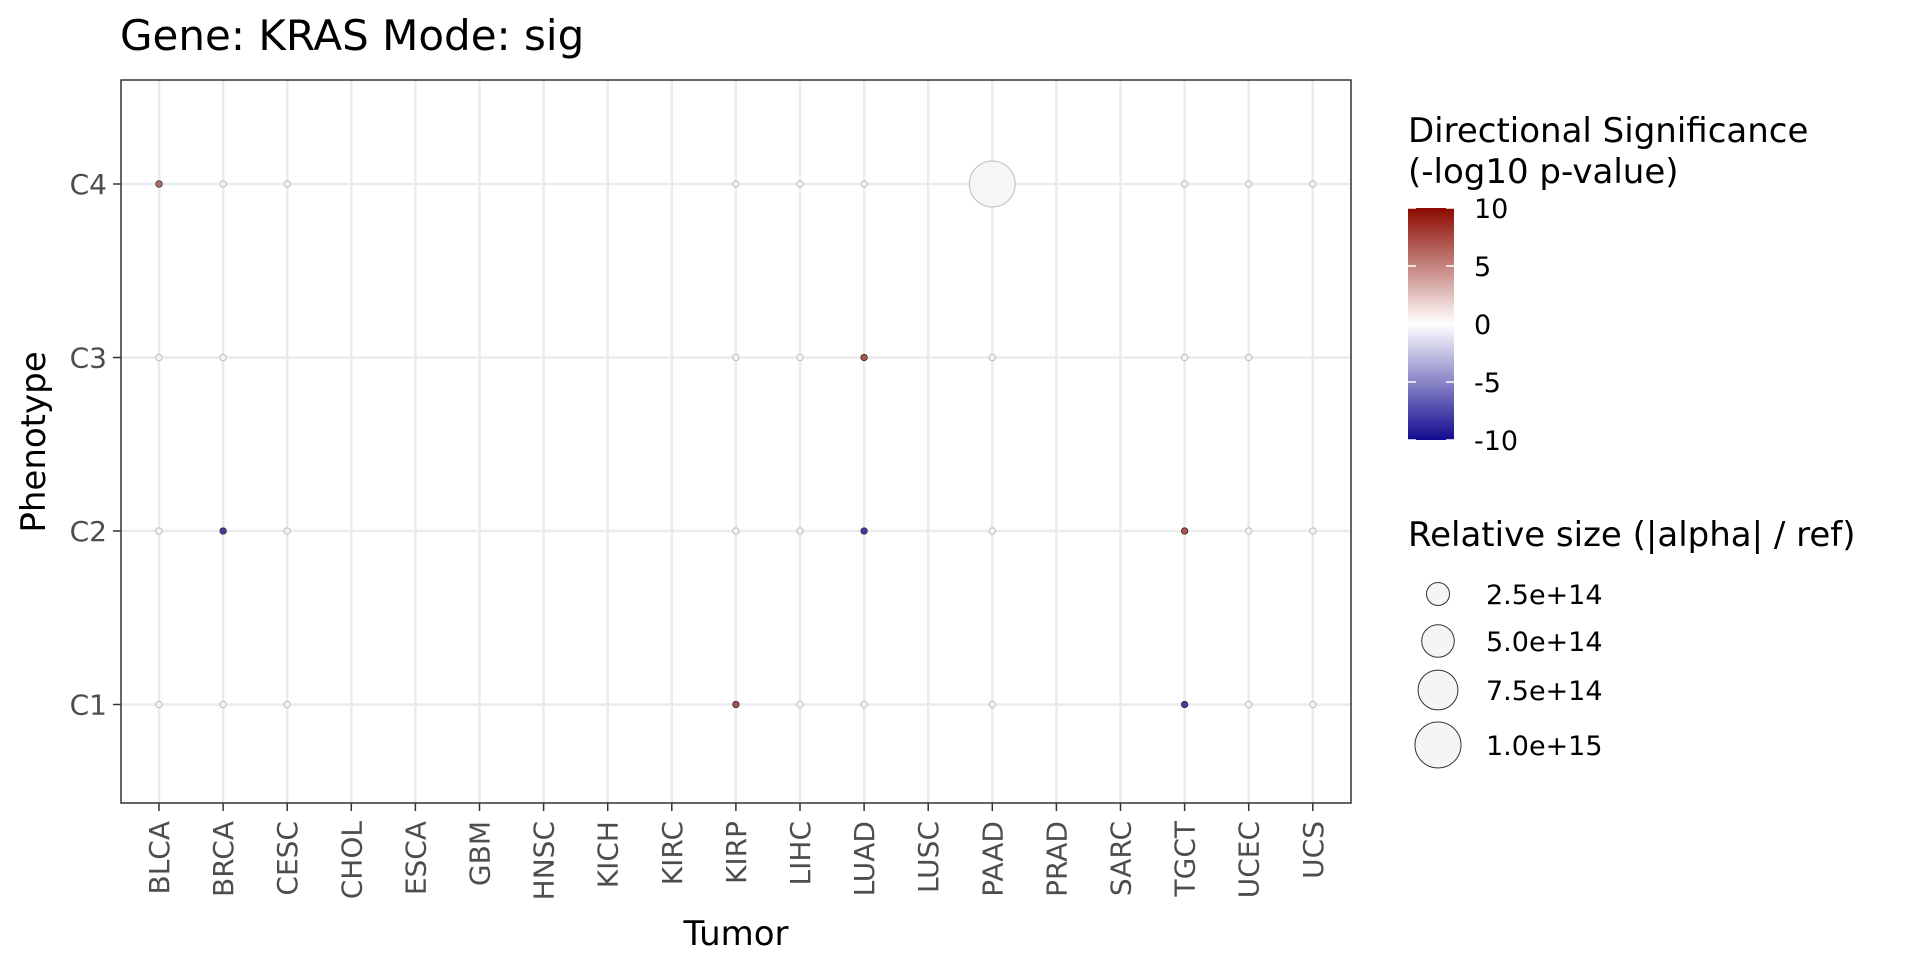  What do you see at coordinates (1249, 704) in the screenshot?
I see `point-ucec-c1` at bounding box center [1249, 704].